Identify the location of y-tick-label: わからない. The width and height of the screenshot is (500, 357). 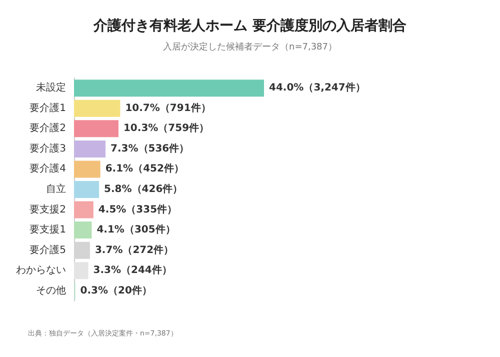
(41, 270).